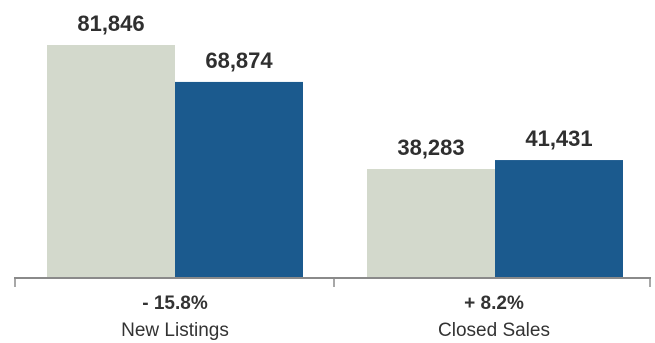 This screenshot has width=655, height=343. Describe the element at coordinates (110, 23) in the screenshot. I see `bar-value-label: 81,846` at that location.